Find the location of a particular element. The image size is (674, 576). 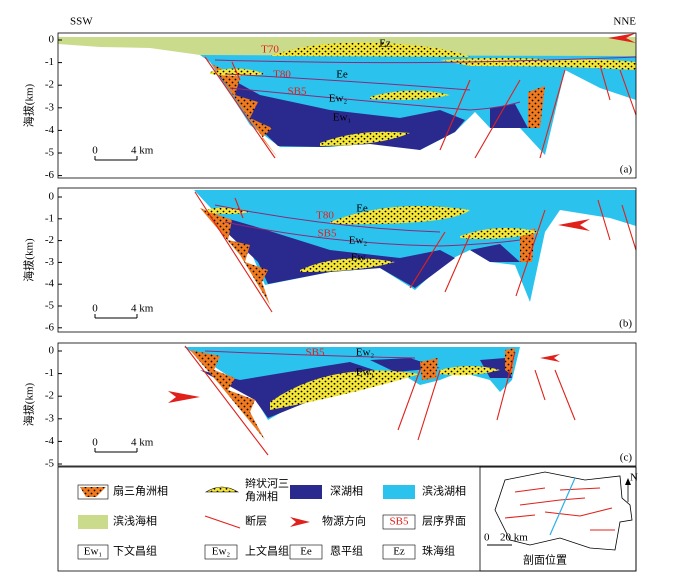

panel-label: (c) is located at coordinates (626, 458).